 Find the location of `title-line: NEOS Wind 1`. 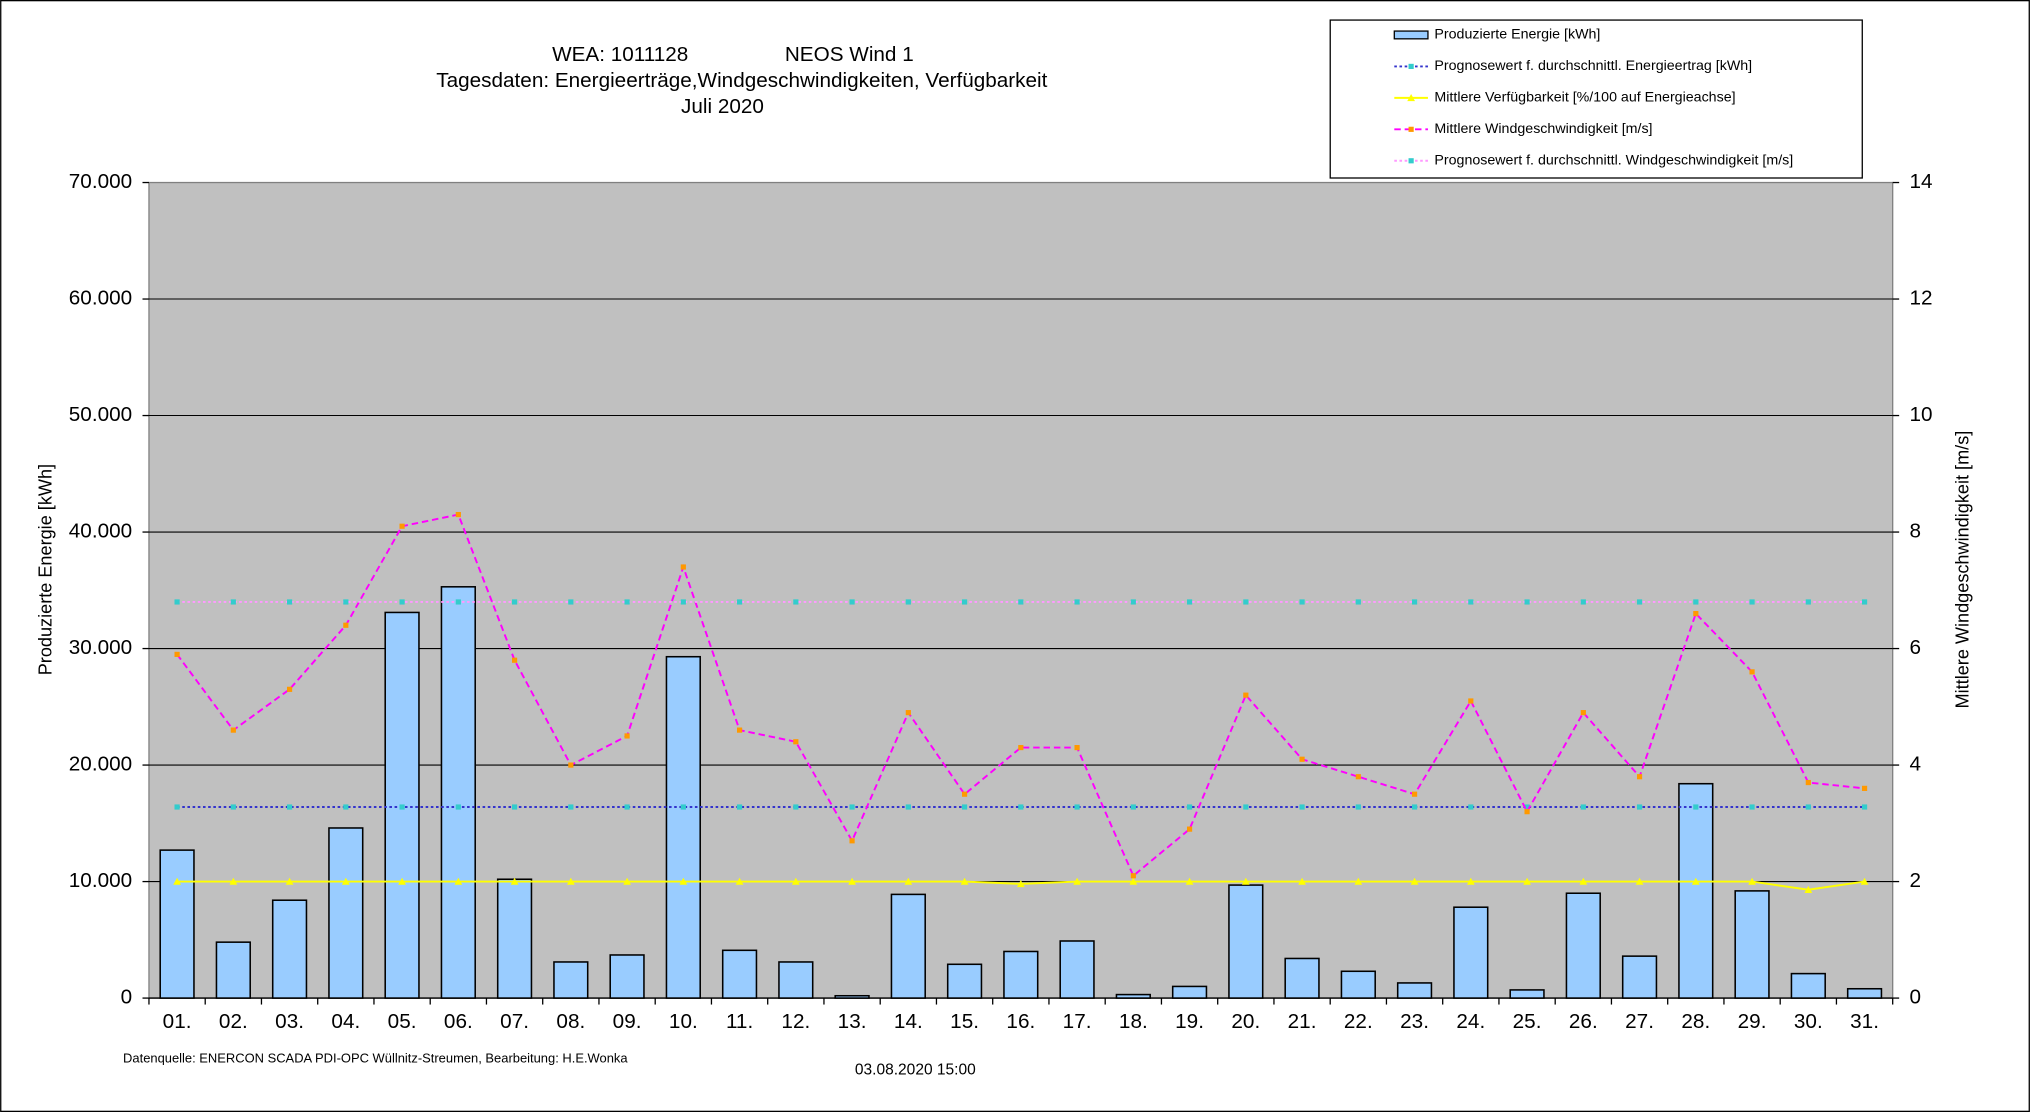

title-line: NEOS Wind 1 is located at coordinates (849, 54).